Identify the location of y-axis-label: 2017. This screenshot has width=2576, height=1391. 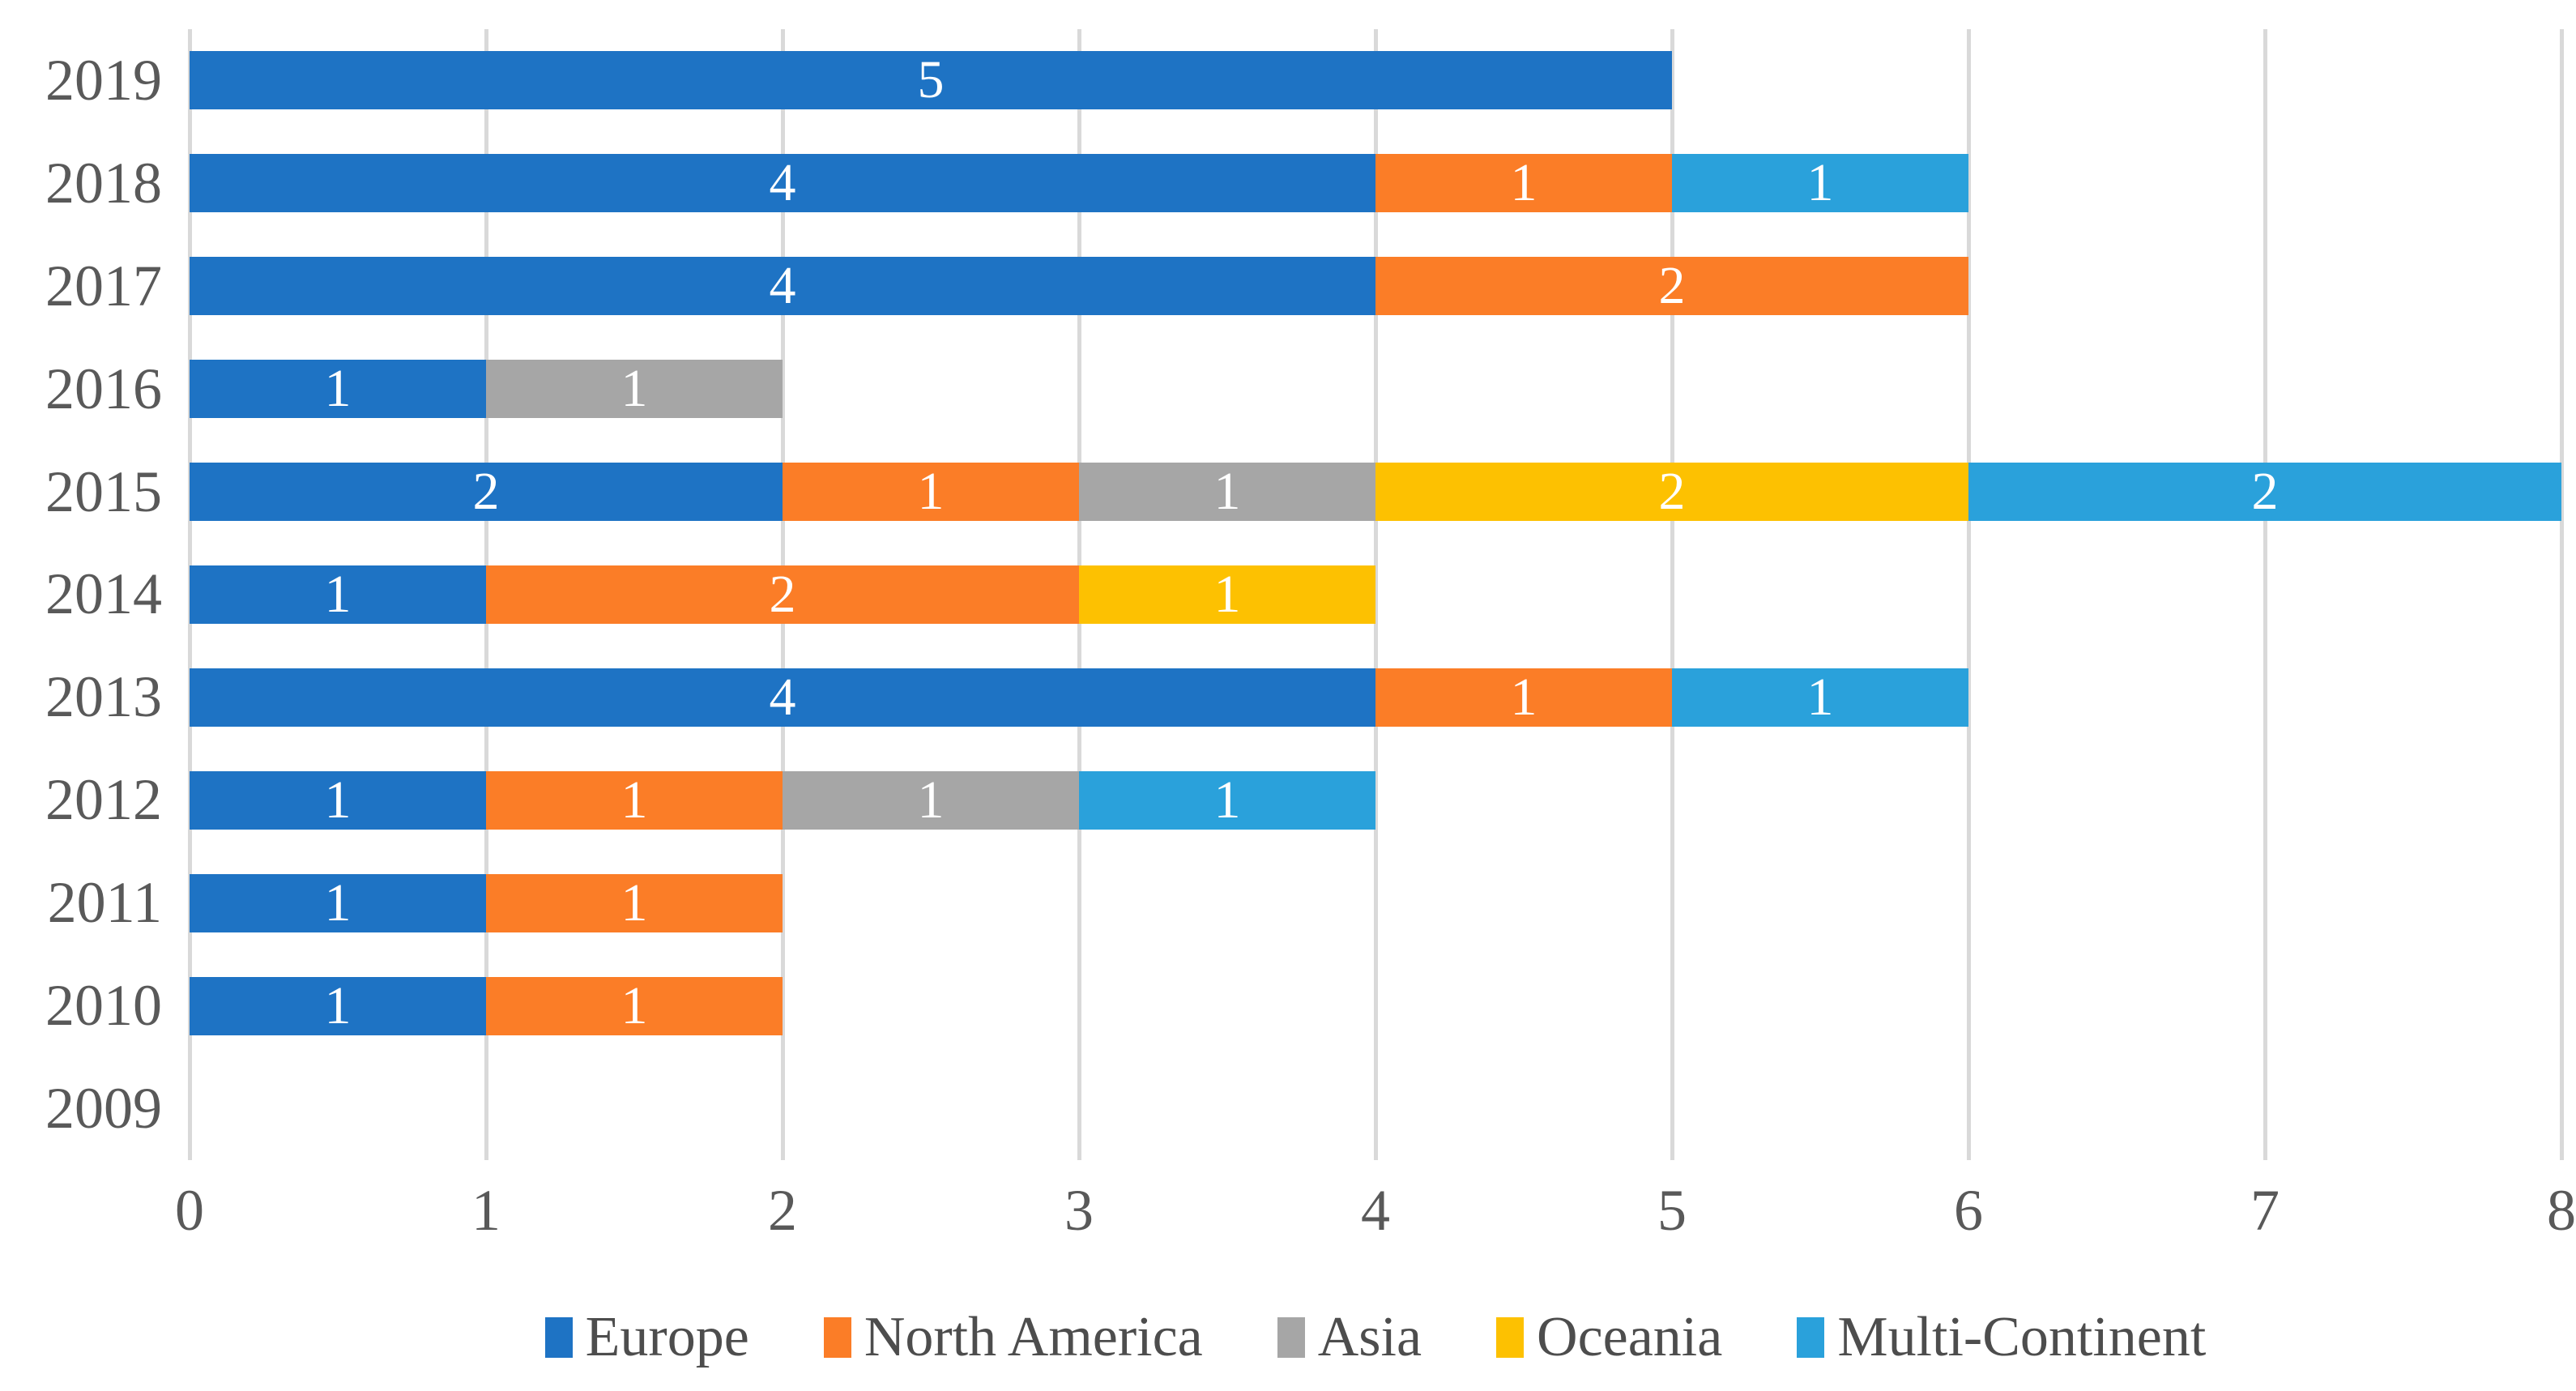
(103, 285).